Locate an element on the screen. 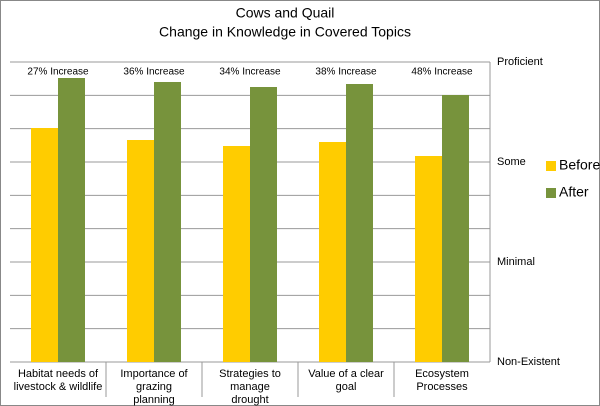 This screenshot has width=600, height=406. annotation: 48% Increase is located at coordinates (442, 72).